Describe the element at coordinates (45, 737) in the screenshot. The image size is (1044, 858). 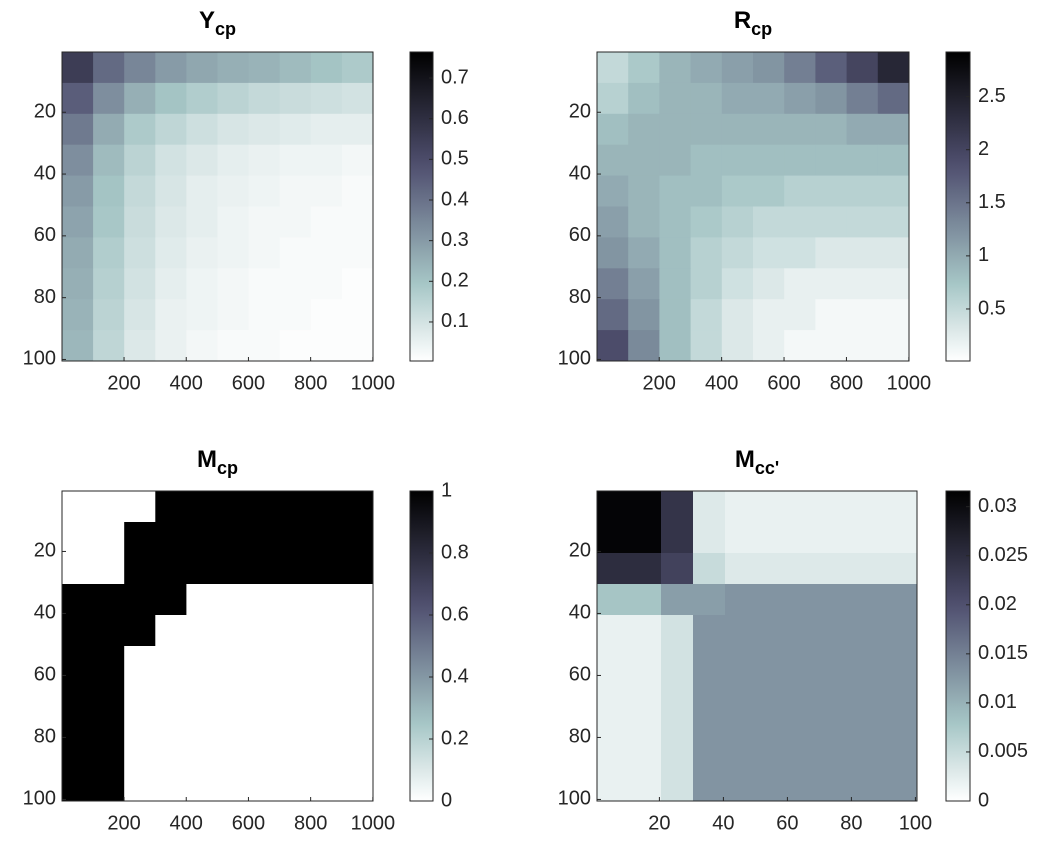
I see `y-tick-label: 80` at that location.